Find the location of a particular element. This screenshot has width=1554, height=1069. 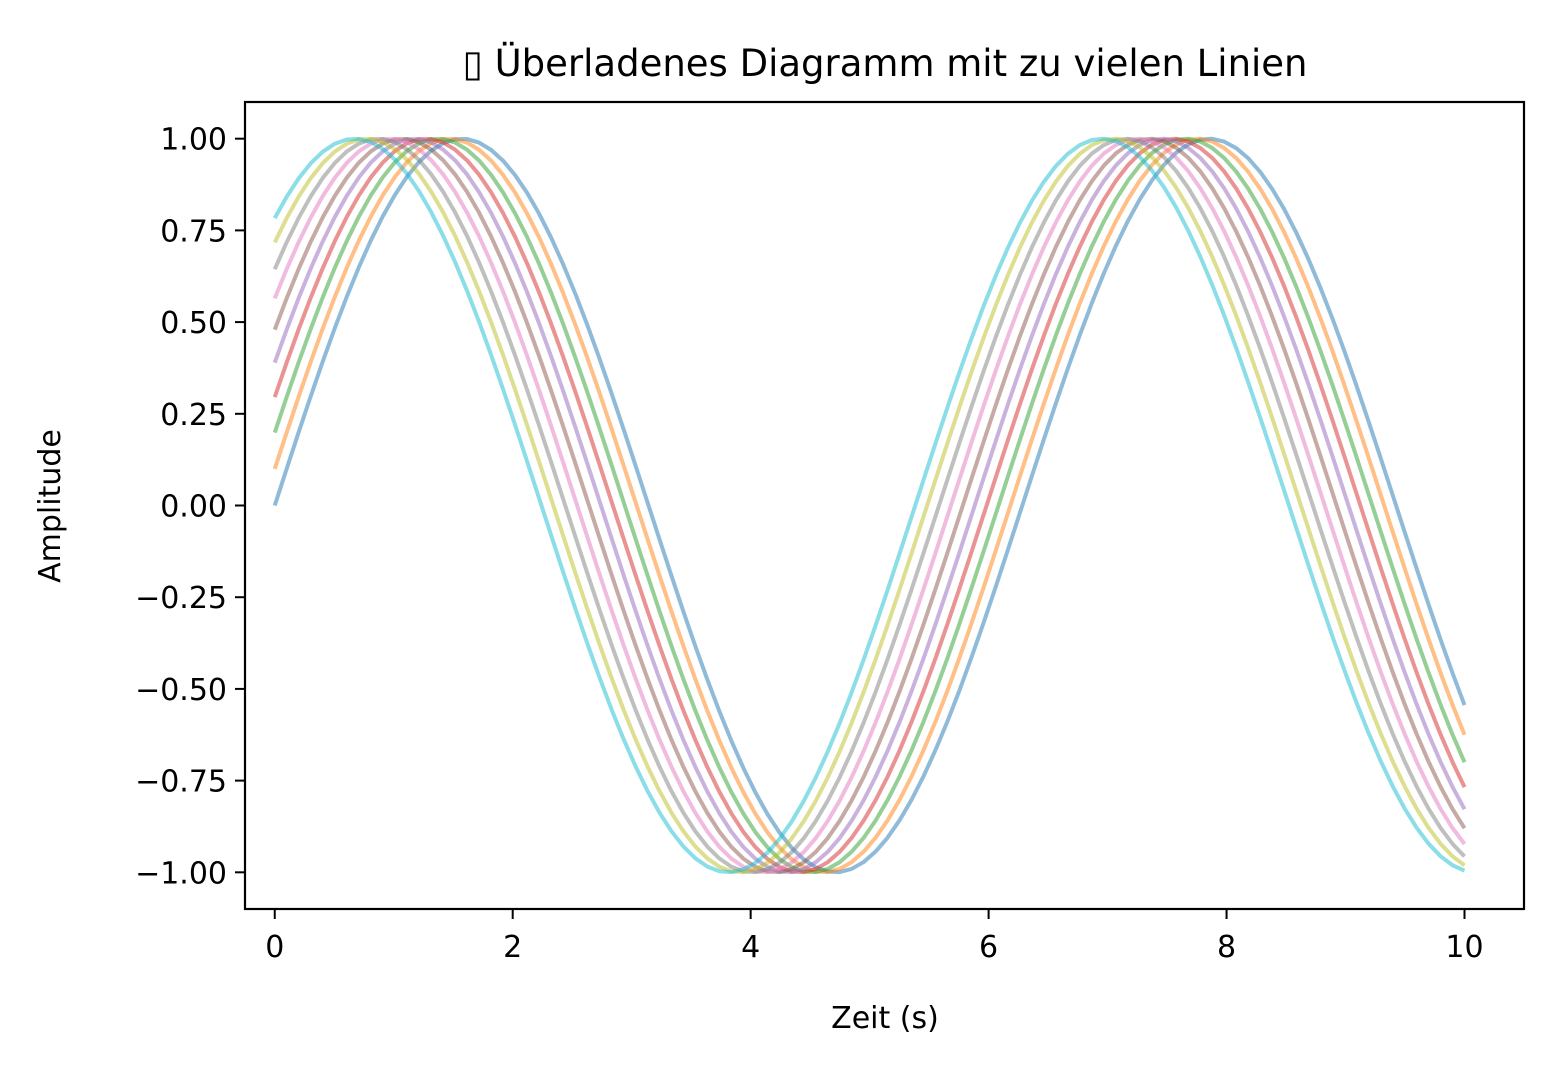

x-tick-label: 8 is located at coordinates (1226, 947).